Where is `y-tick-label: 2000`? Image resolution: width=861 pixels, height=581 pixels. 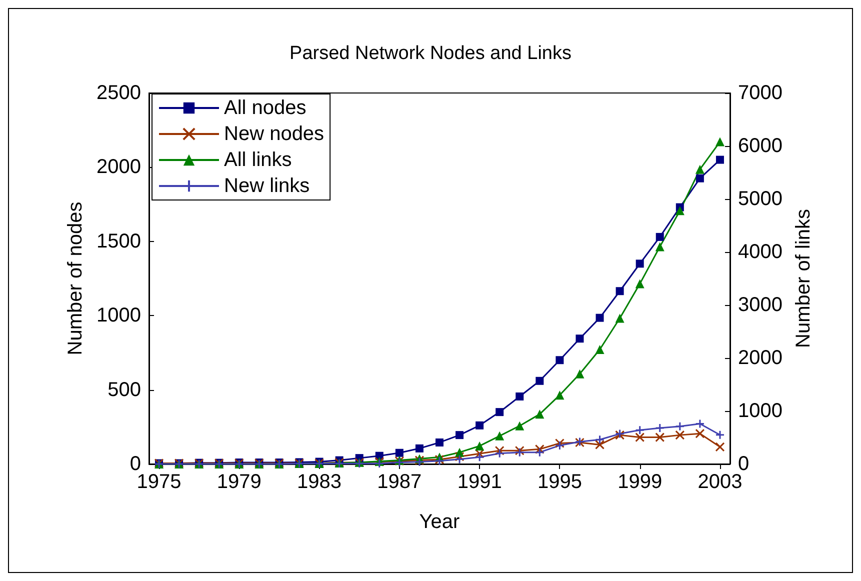
y-tick-label: 2000 is located at coordinates (118, 167).